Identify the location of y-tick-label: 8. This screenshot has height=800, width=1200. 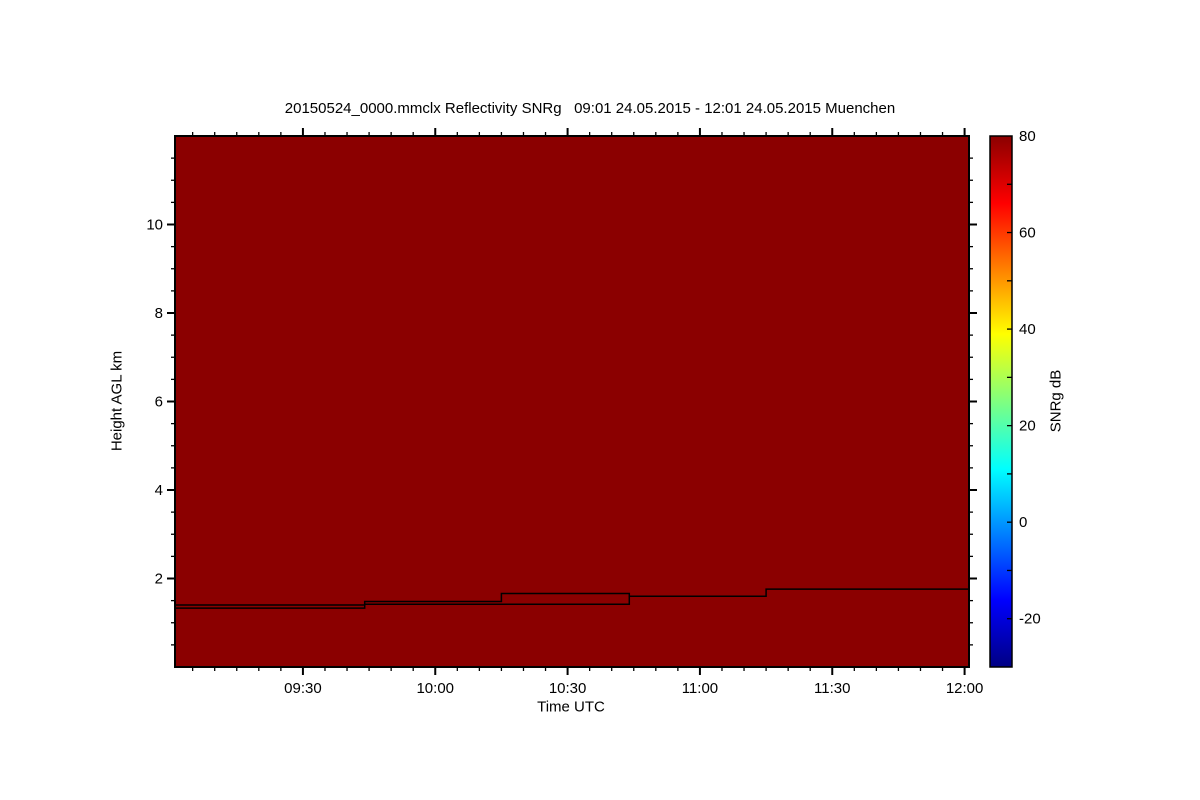
(159, 313).